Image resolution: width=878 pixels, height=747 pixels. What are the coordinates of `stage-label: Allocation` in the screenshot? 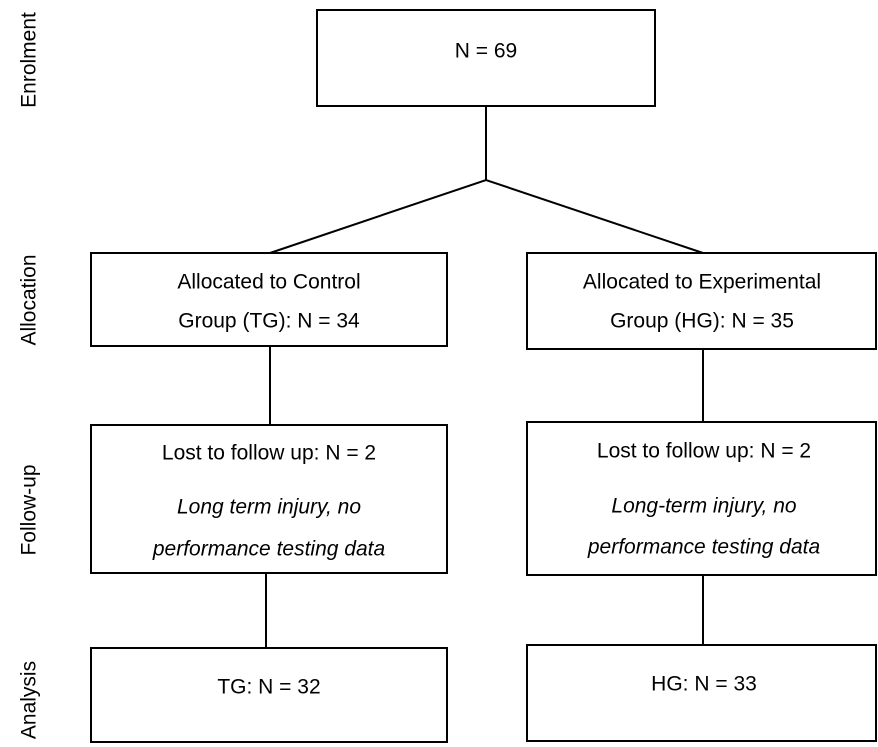 It's located at (29, 299).